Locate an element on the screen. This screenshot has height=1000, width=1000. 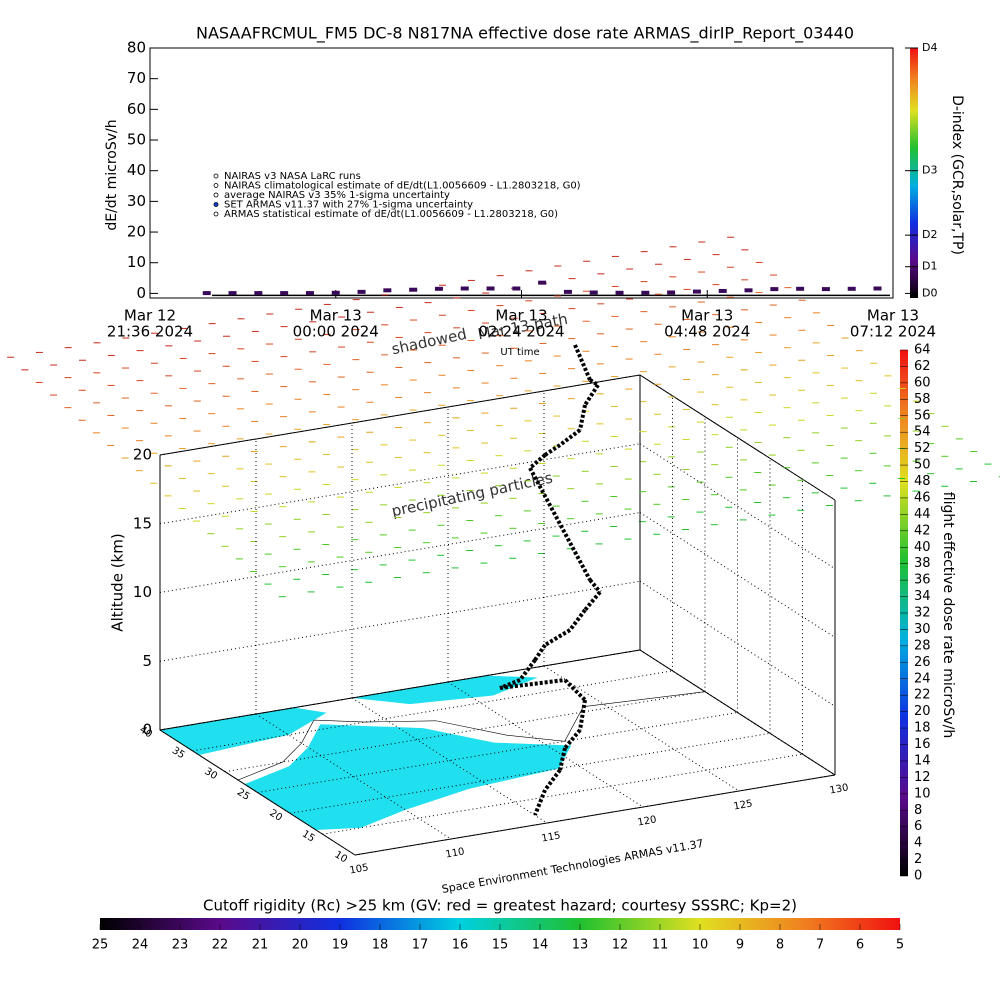
y2-label: D-index (GCR,solar,TP) is located at coordinates (957, 175).